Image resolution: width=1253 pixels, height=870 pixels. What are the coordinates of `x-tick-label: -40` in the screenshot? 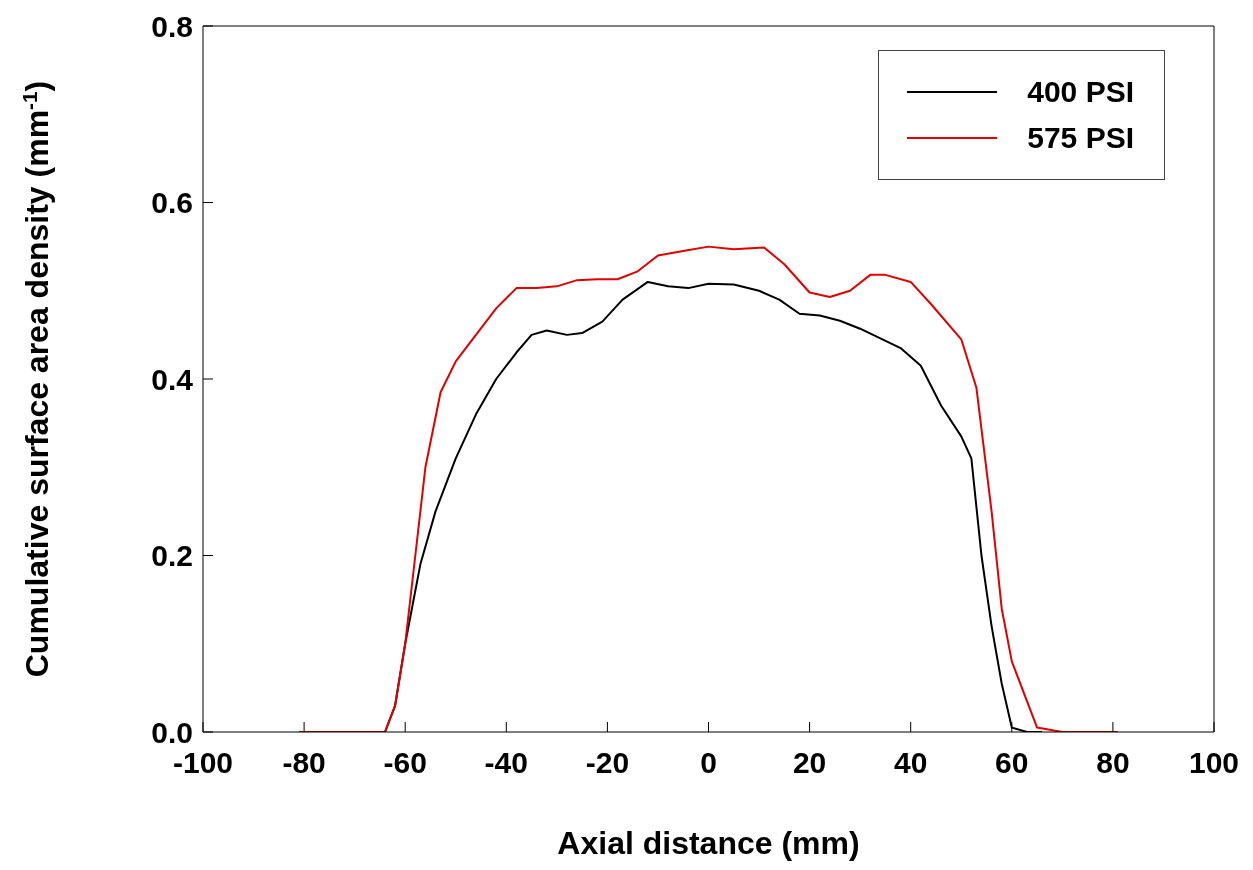 It's located at (506, 763).